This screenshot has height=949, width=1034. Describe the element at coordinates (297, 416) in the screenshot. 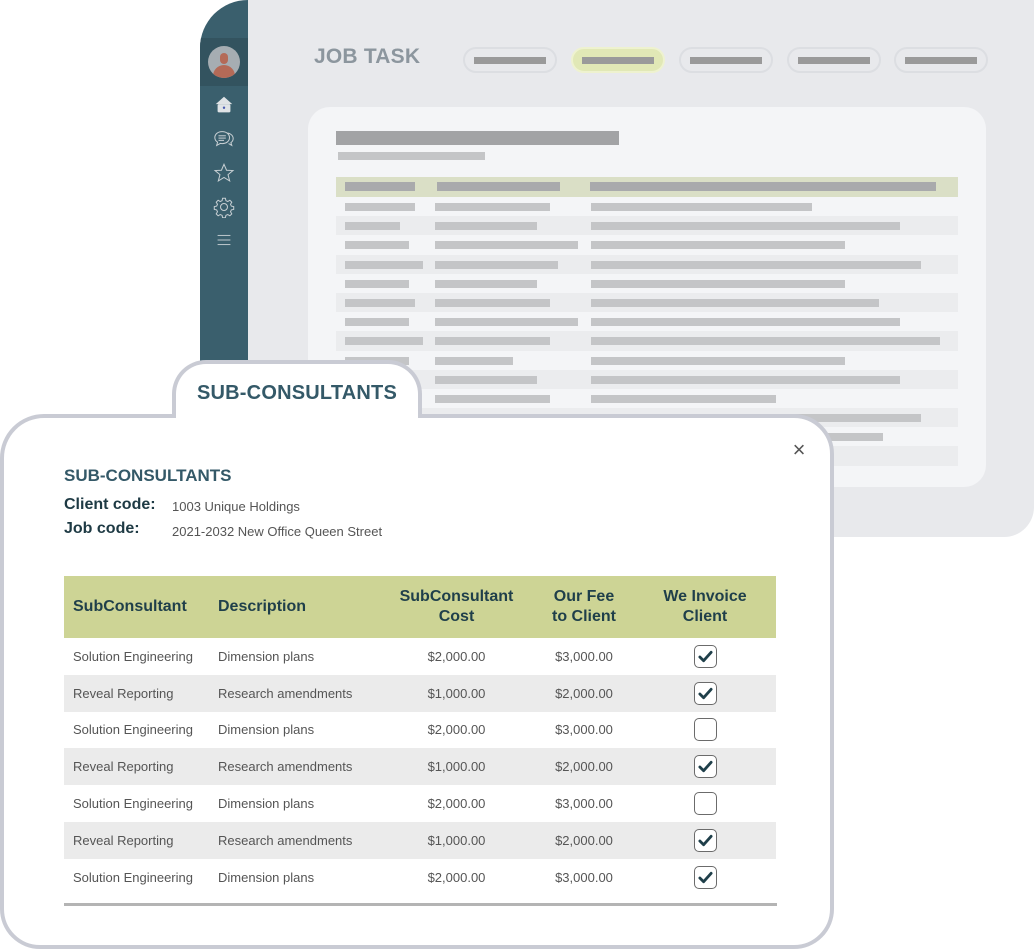

I see `tab-connector` at that location.